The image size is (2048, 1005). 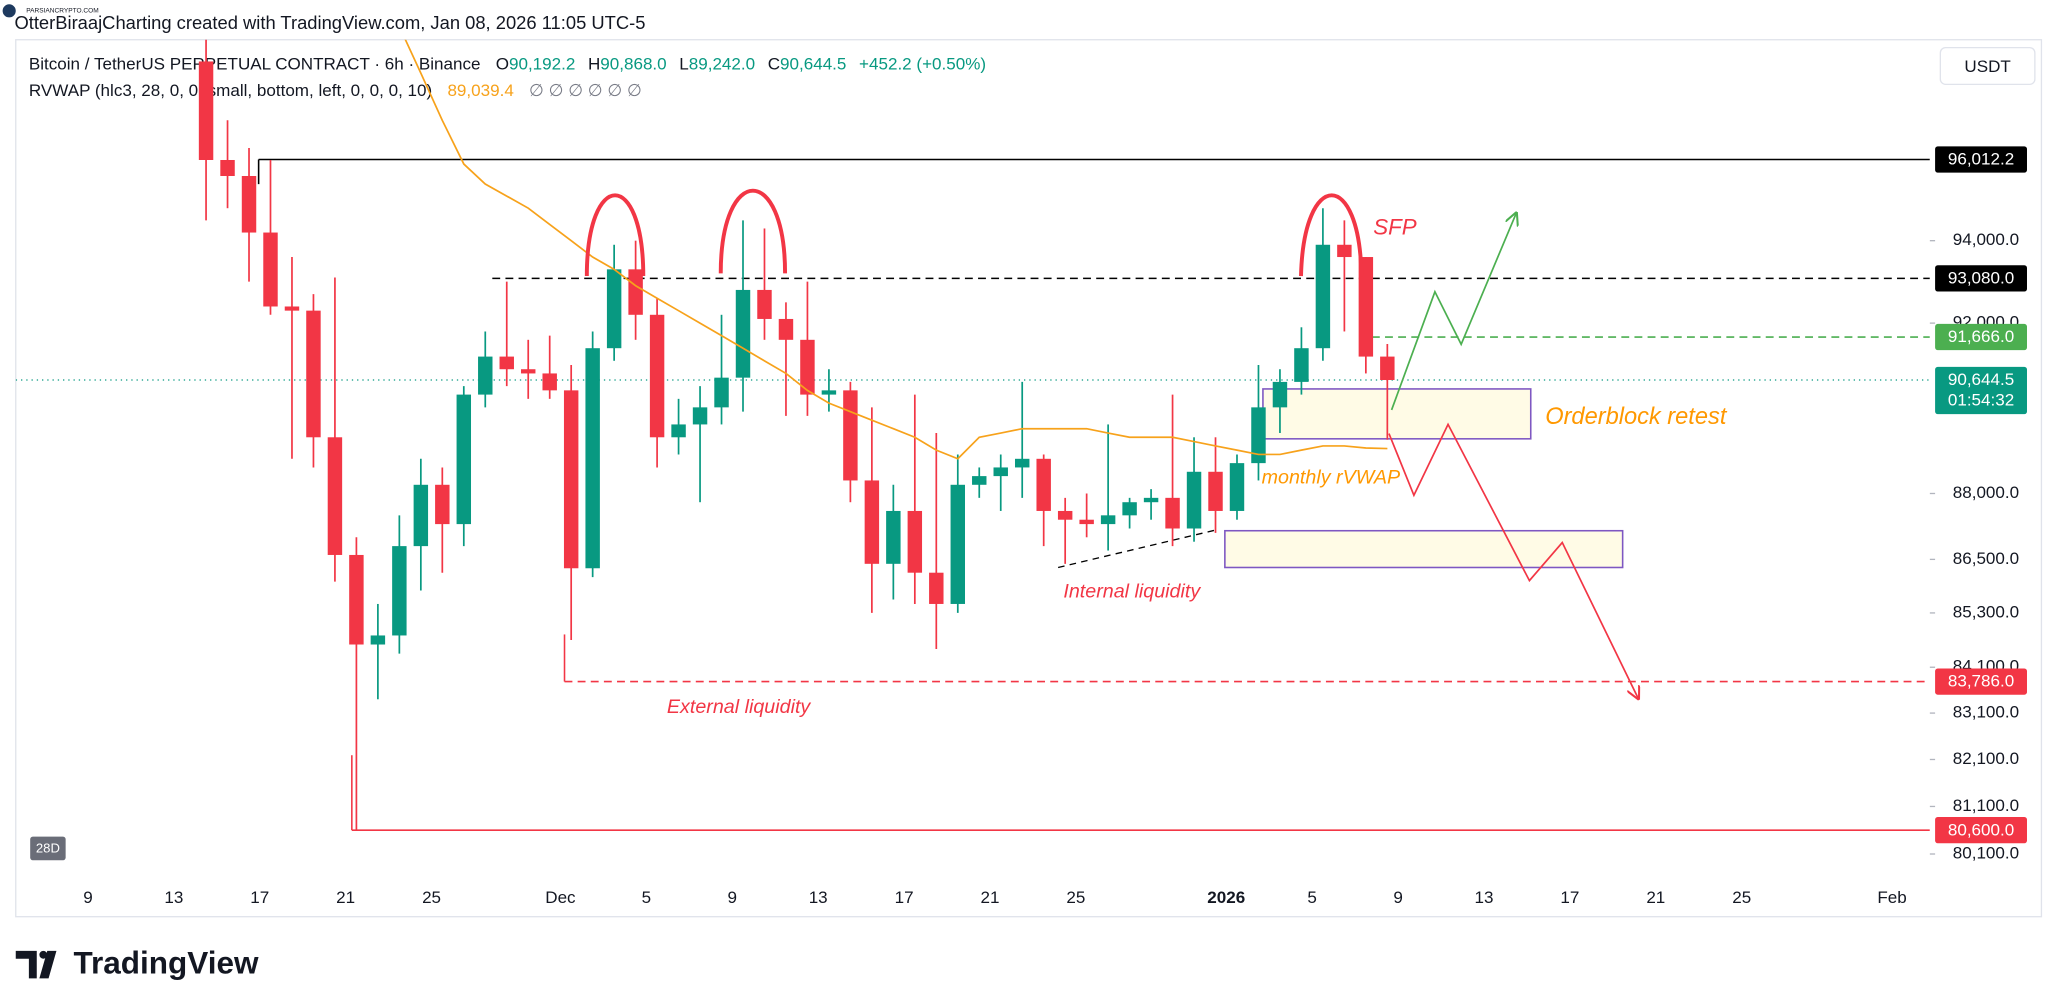 I want to click on range-badge, so click(x=48, y=848).